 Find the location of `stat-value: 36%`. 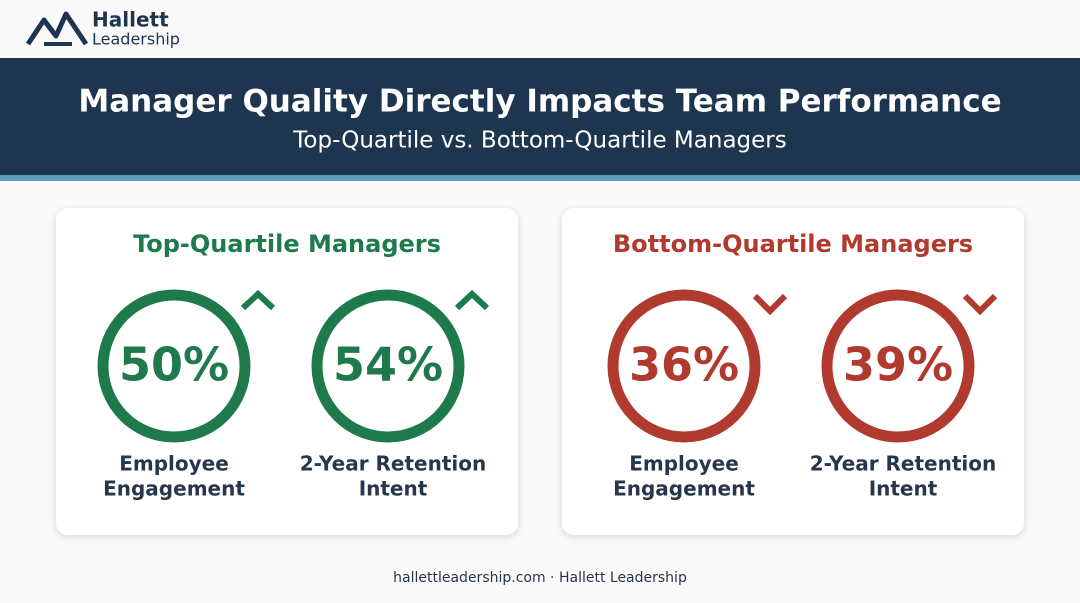

stat-value: 36% is located at coordinates (684, 365).